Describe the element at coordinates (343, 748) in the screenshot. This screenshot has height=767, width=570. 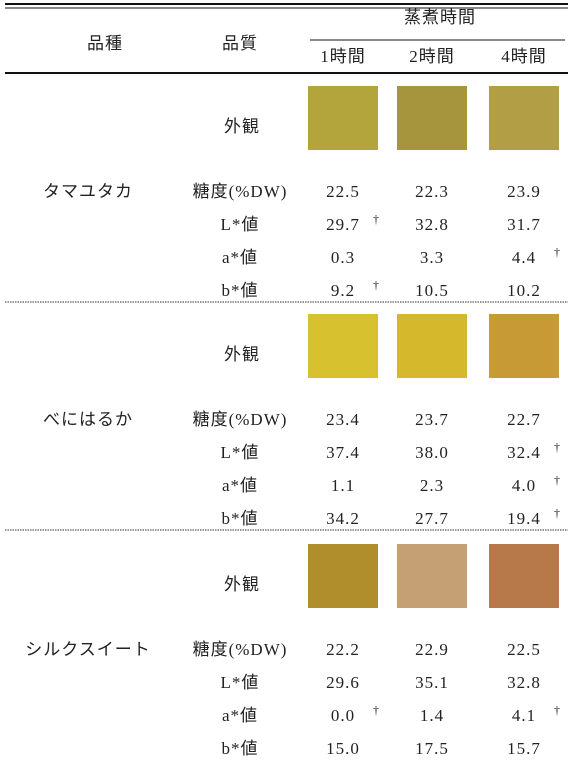
I see `cell-value: 15.0` at that location.